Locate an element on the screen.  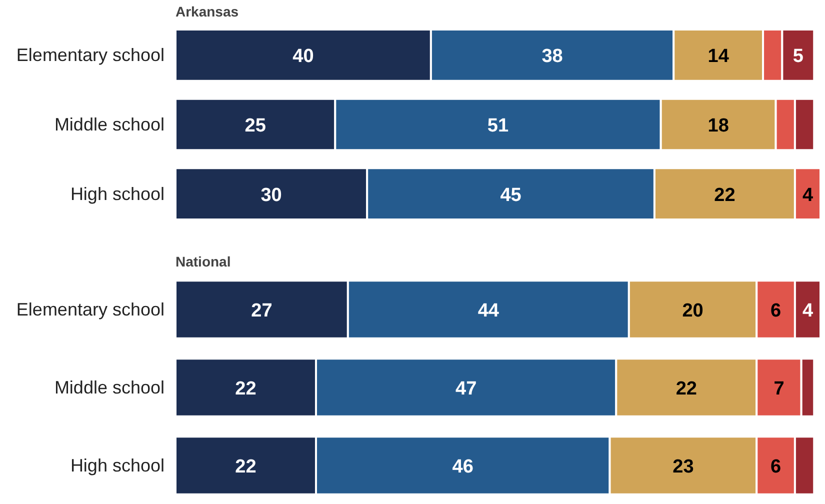
data-label: 51 is located at coordinates (498, 126).